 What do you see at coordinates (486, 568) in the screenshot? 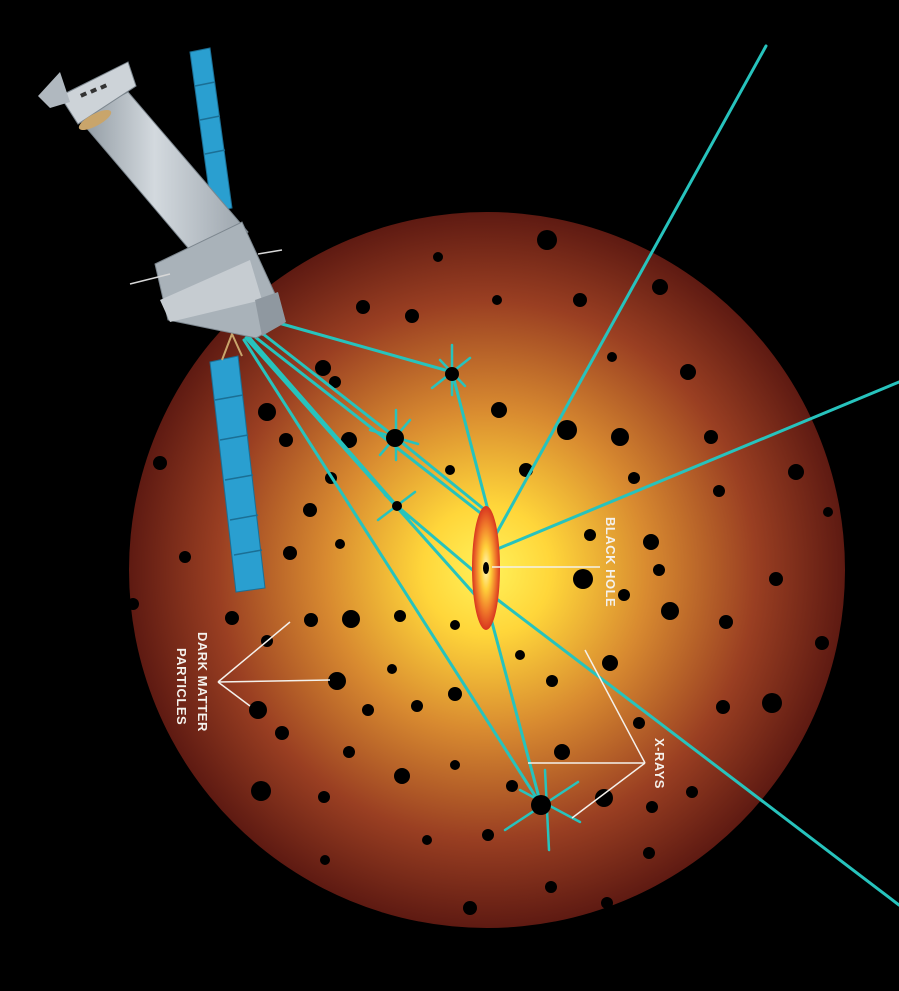
I see `black-hole-disk-icon` at bounding box center [486, 568].